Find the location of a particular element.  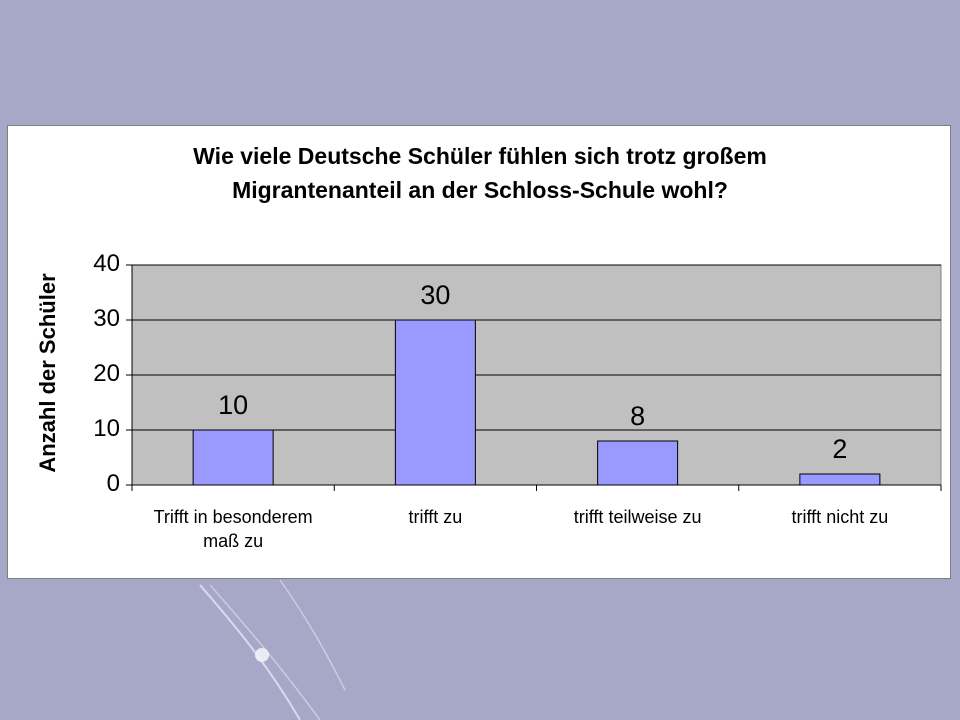

y-tick-label: 10 is located at coordinates (106, 428).